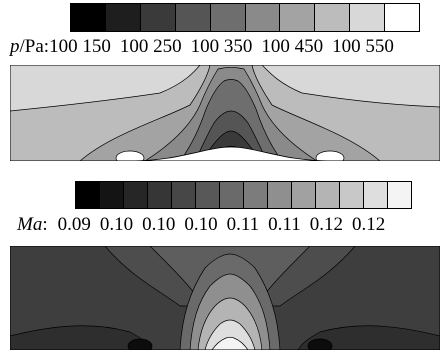  I want to click on pressure-tick-labels: 100 150 100 250 100 350 100 450 100 550, so click(221, 47).